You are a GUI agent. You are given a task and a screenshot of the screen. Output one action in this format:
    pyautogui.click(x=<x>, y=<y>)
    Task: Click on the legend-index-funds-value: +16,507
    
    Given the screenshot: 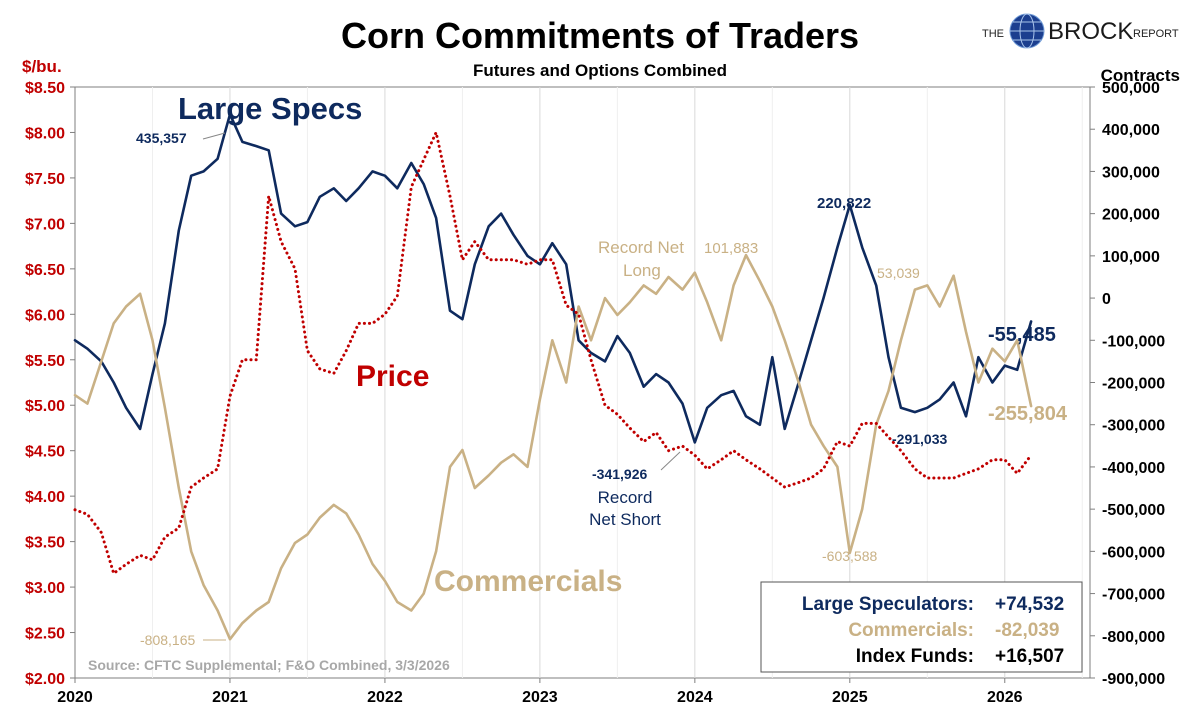 What is the action you would take?
    pyautogui.click(x=1029, y=656)
    